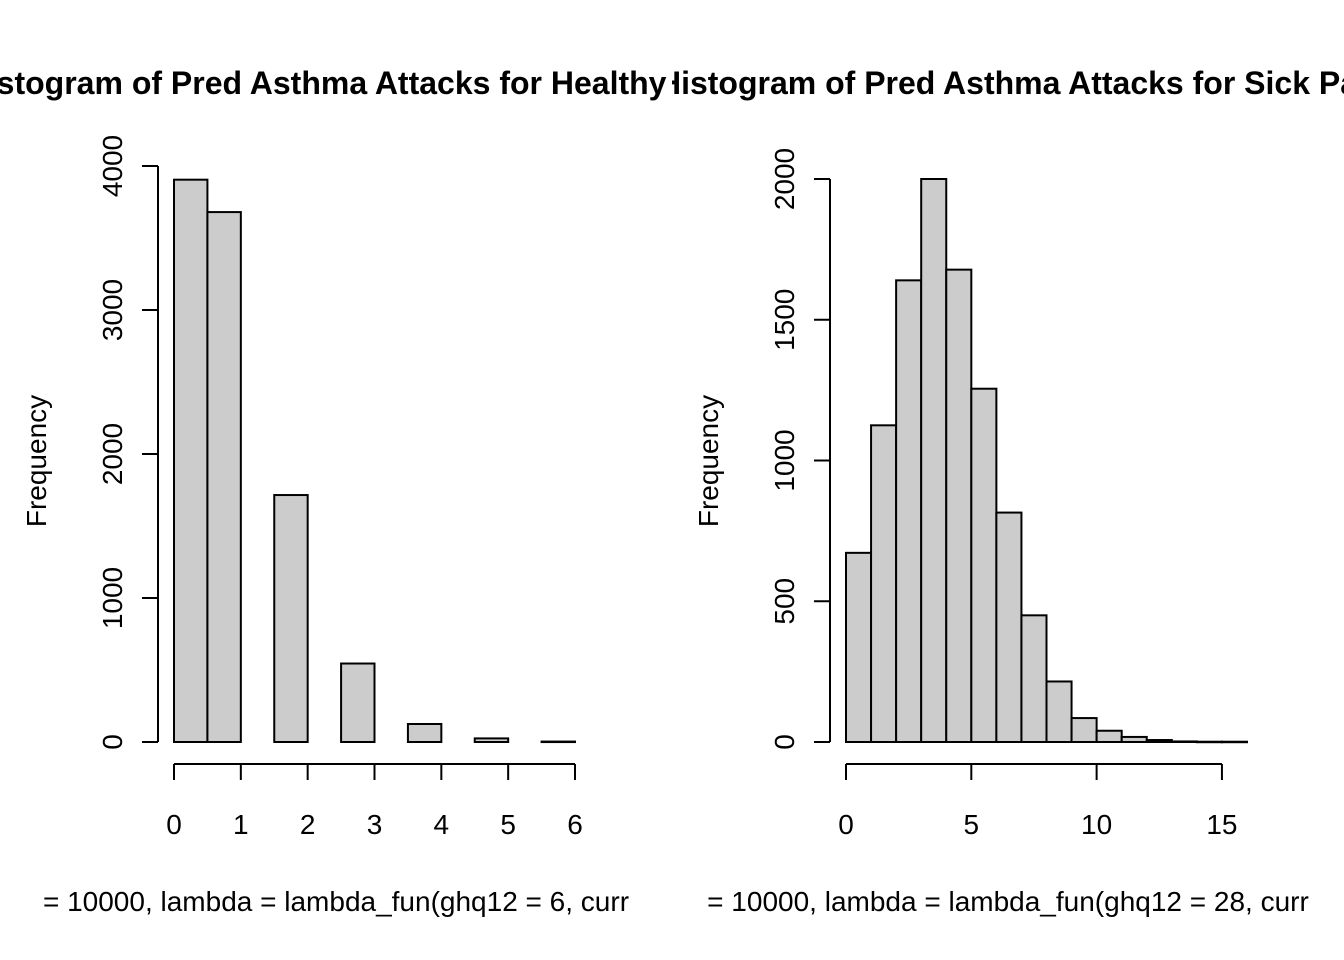  Describe the element at coordinates (308, 824) in the screenshot. I see `healthy-x-tick-label-2: 2` at that location.